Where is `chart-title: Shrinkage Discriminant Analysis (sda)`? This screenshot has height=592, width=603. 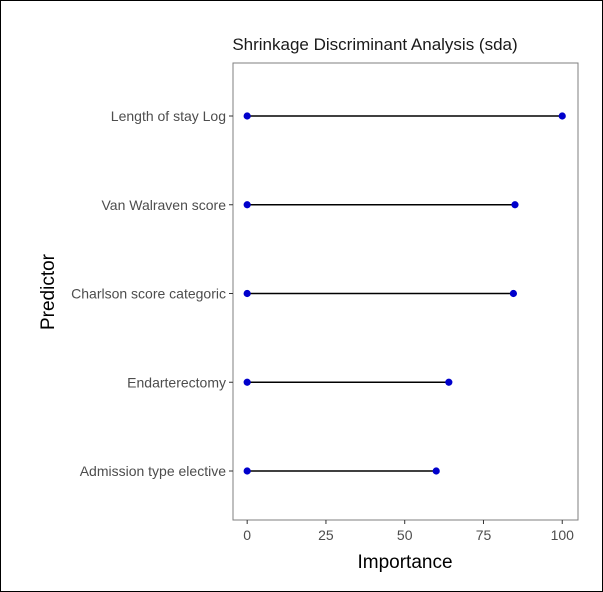 chart-title: Shrinkage Discriminant Analysis (sda) is located at coordinates (374, 44).